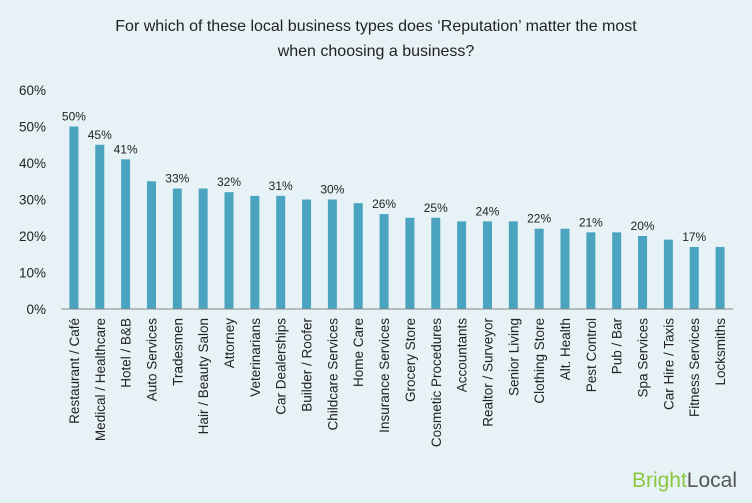 The width and height of the screenshot is (752, 503). I want to click on brightlocal-logo: BrightLocal, so click(684, 480).